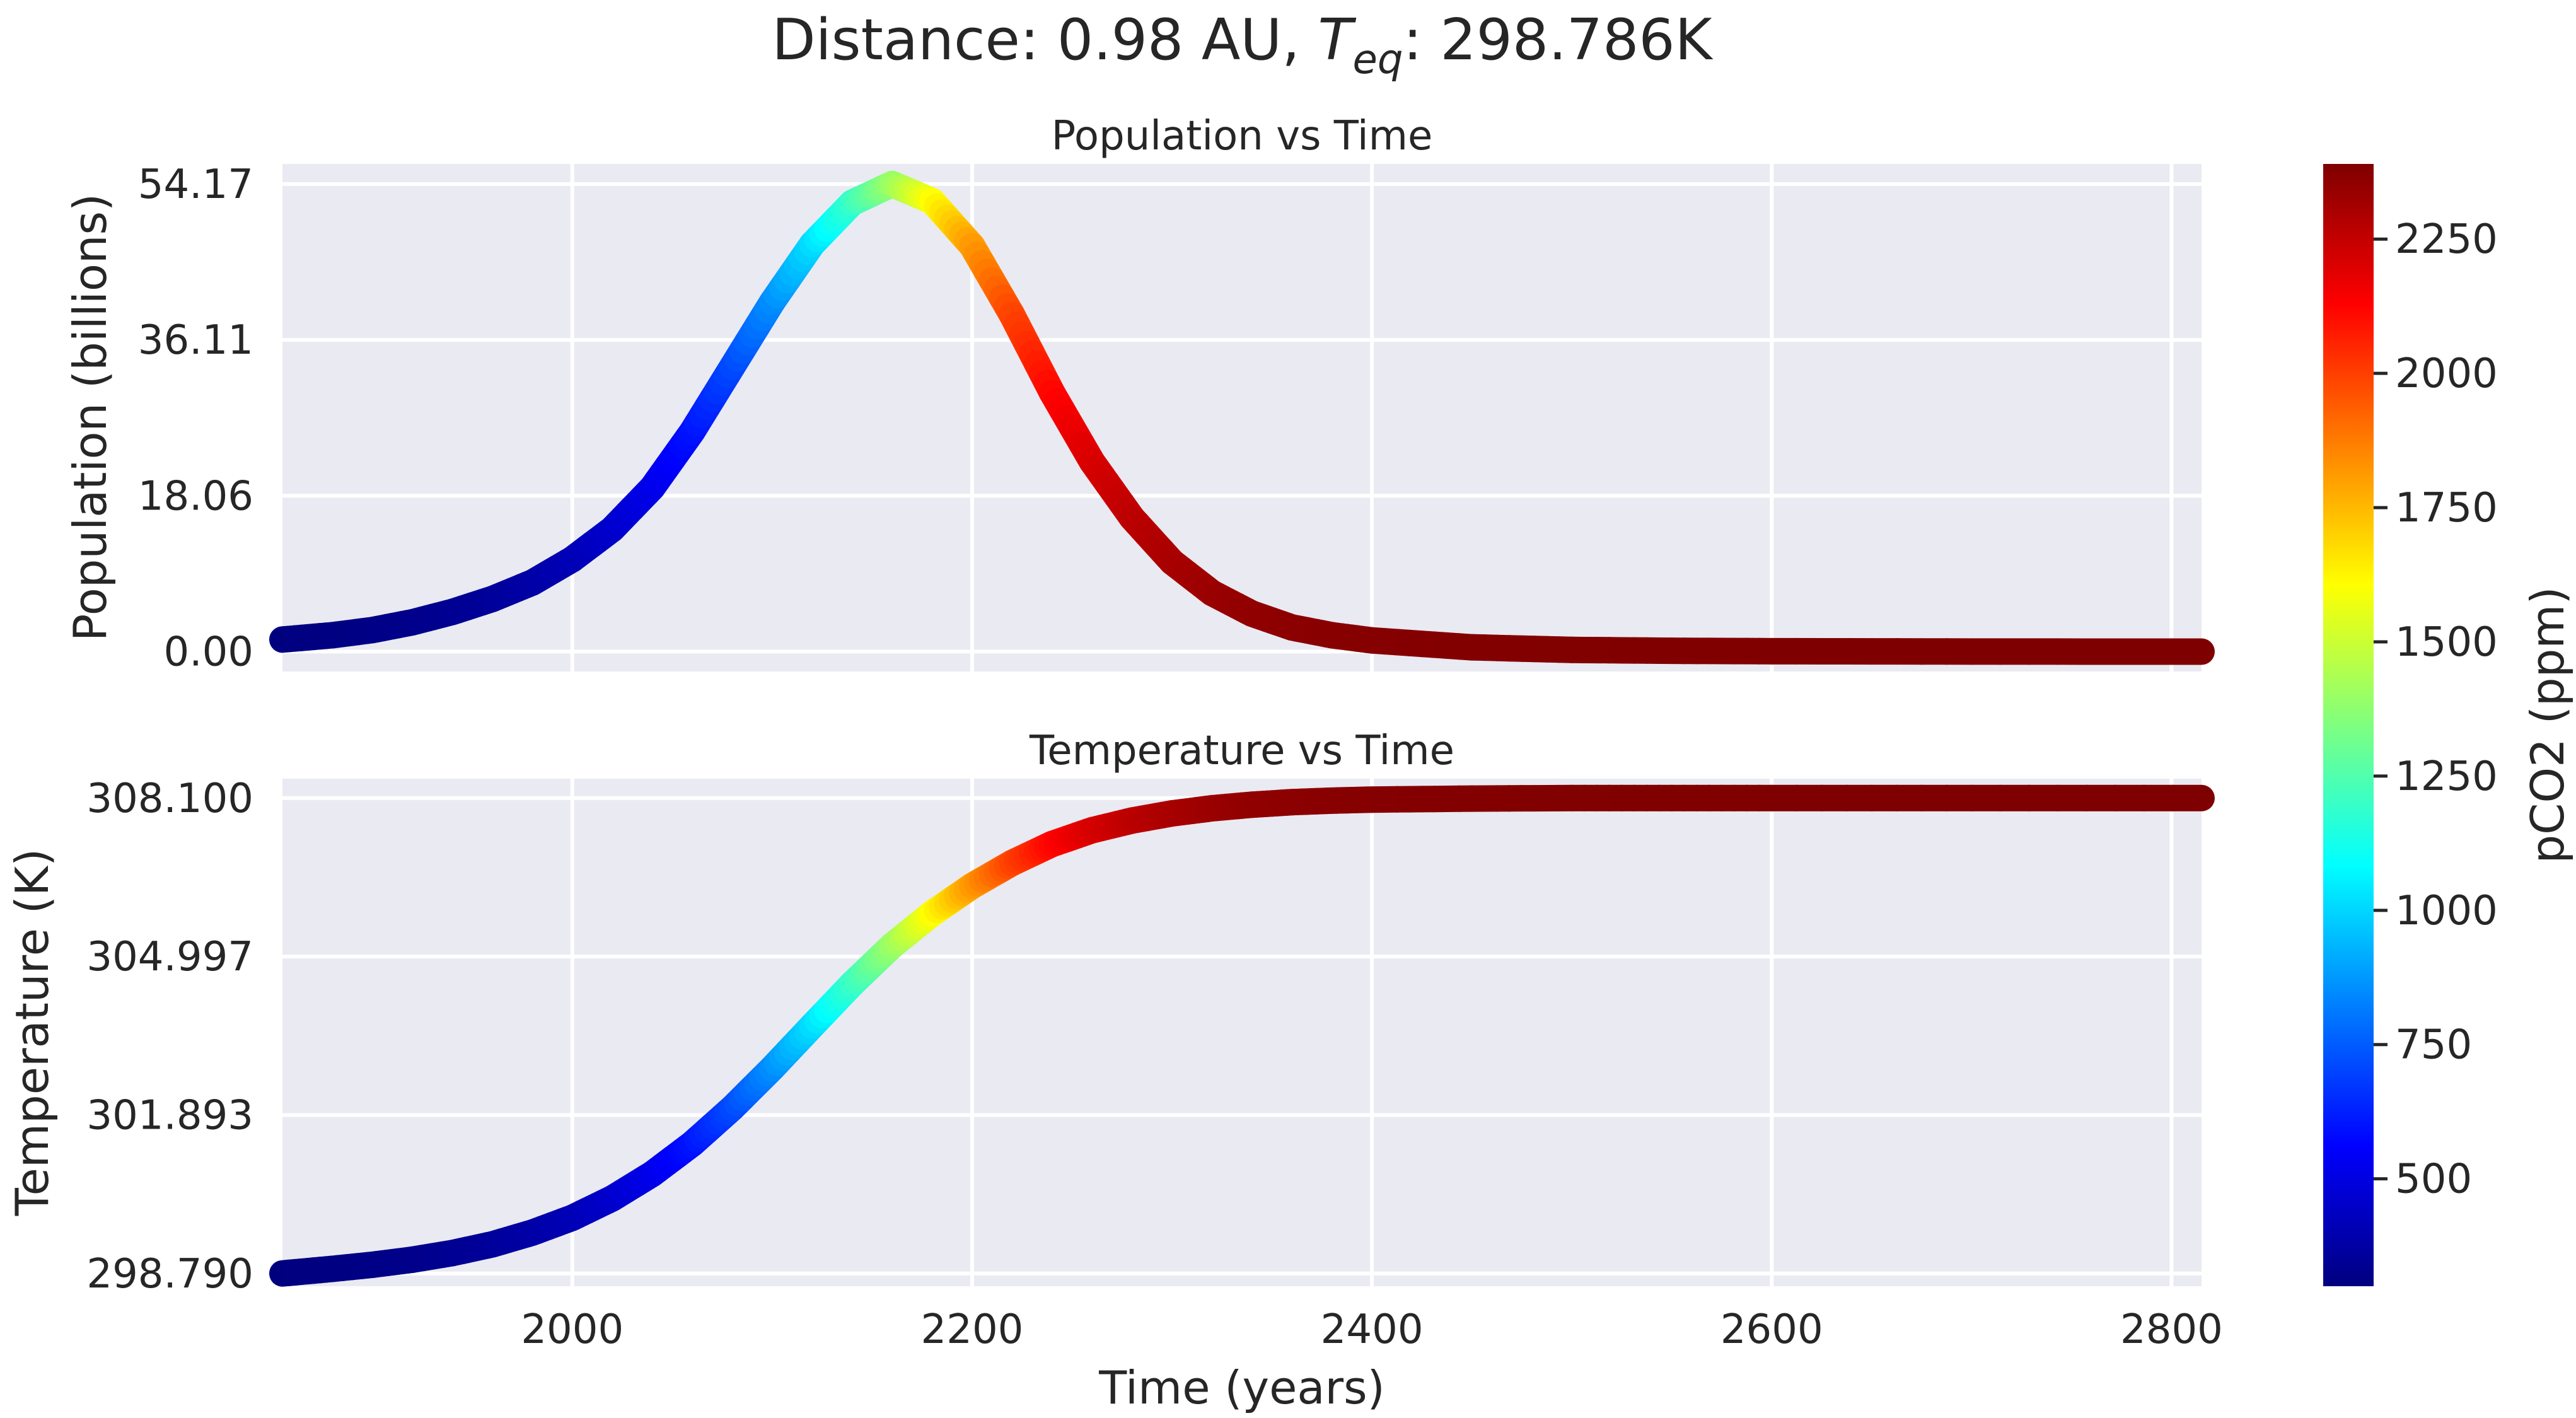 The image size is (2576, 1418). Describe the element at coordinates (32, 1032) in the screenshot. I see `temperature-ylabel: Temperature (K)` at that location.